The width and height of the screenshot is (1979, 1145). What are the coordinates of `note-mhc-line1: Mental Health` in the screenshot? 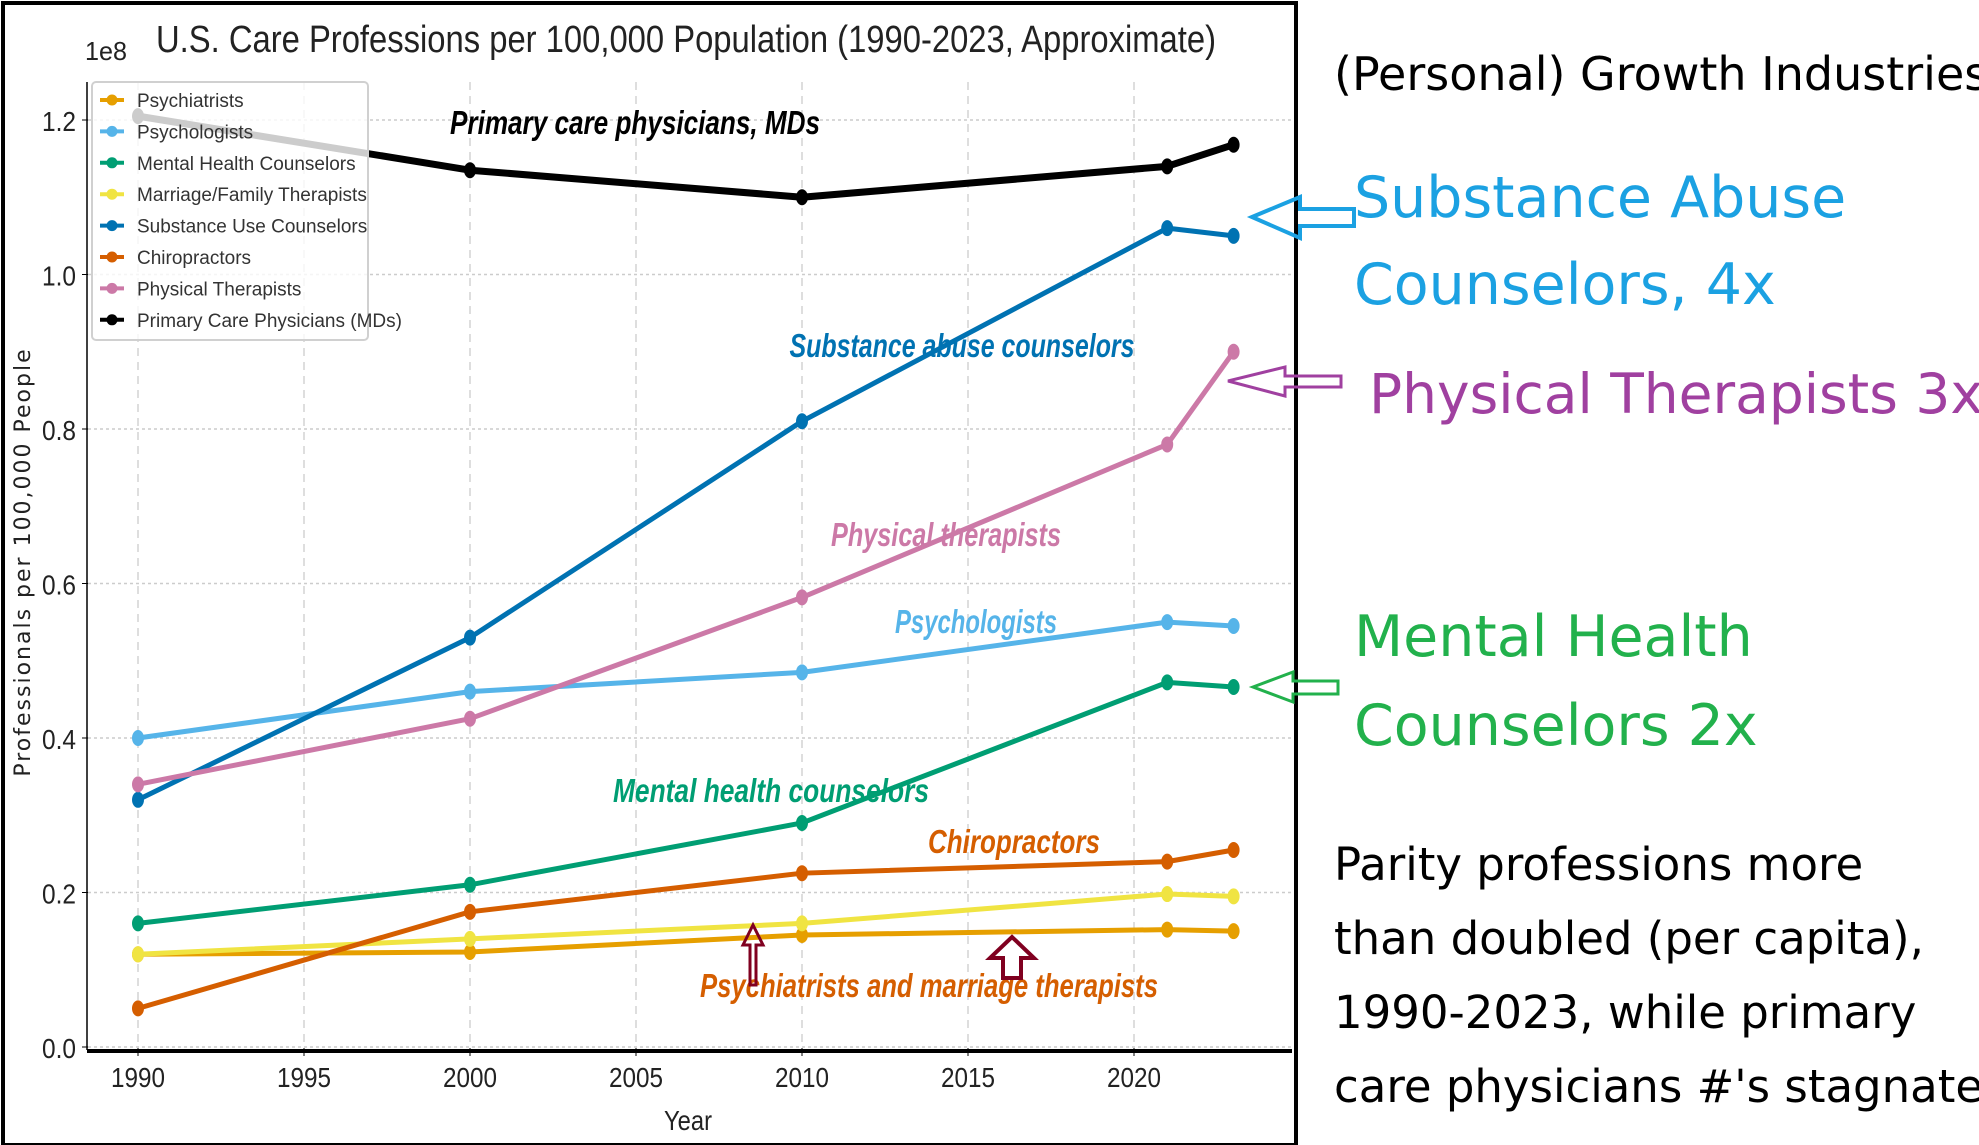 It's located at (1553, 637).